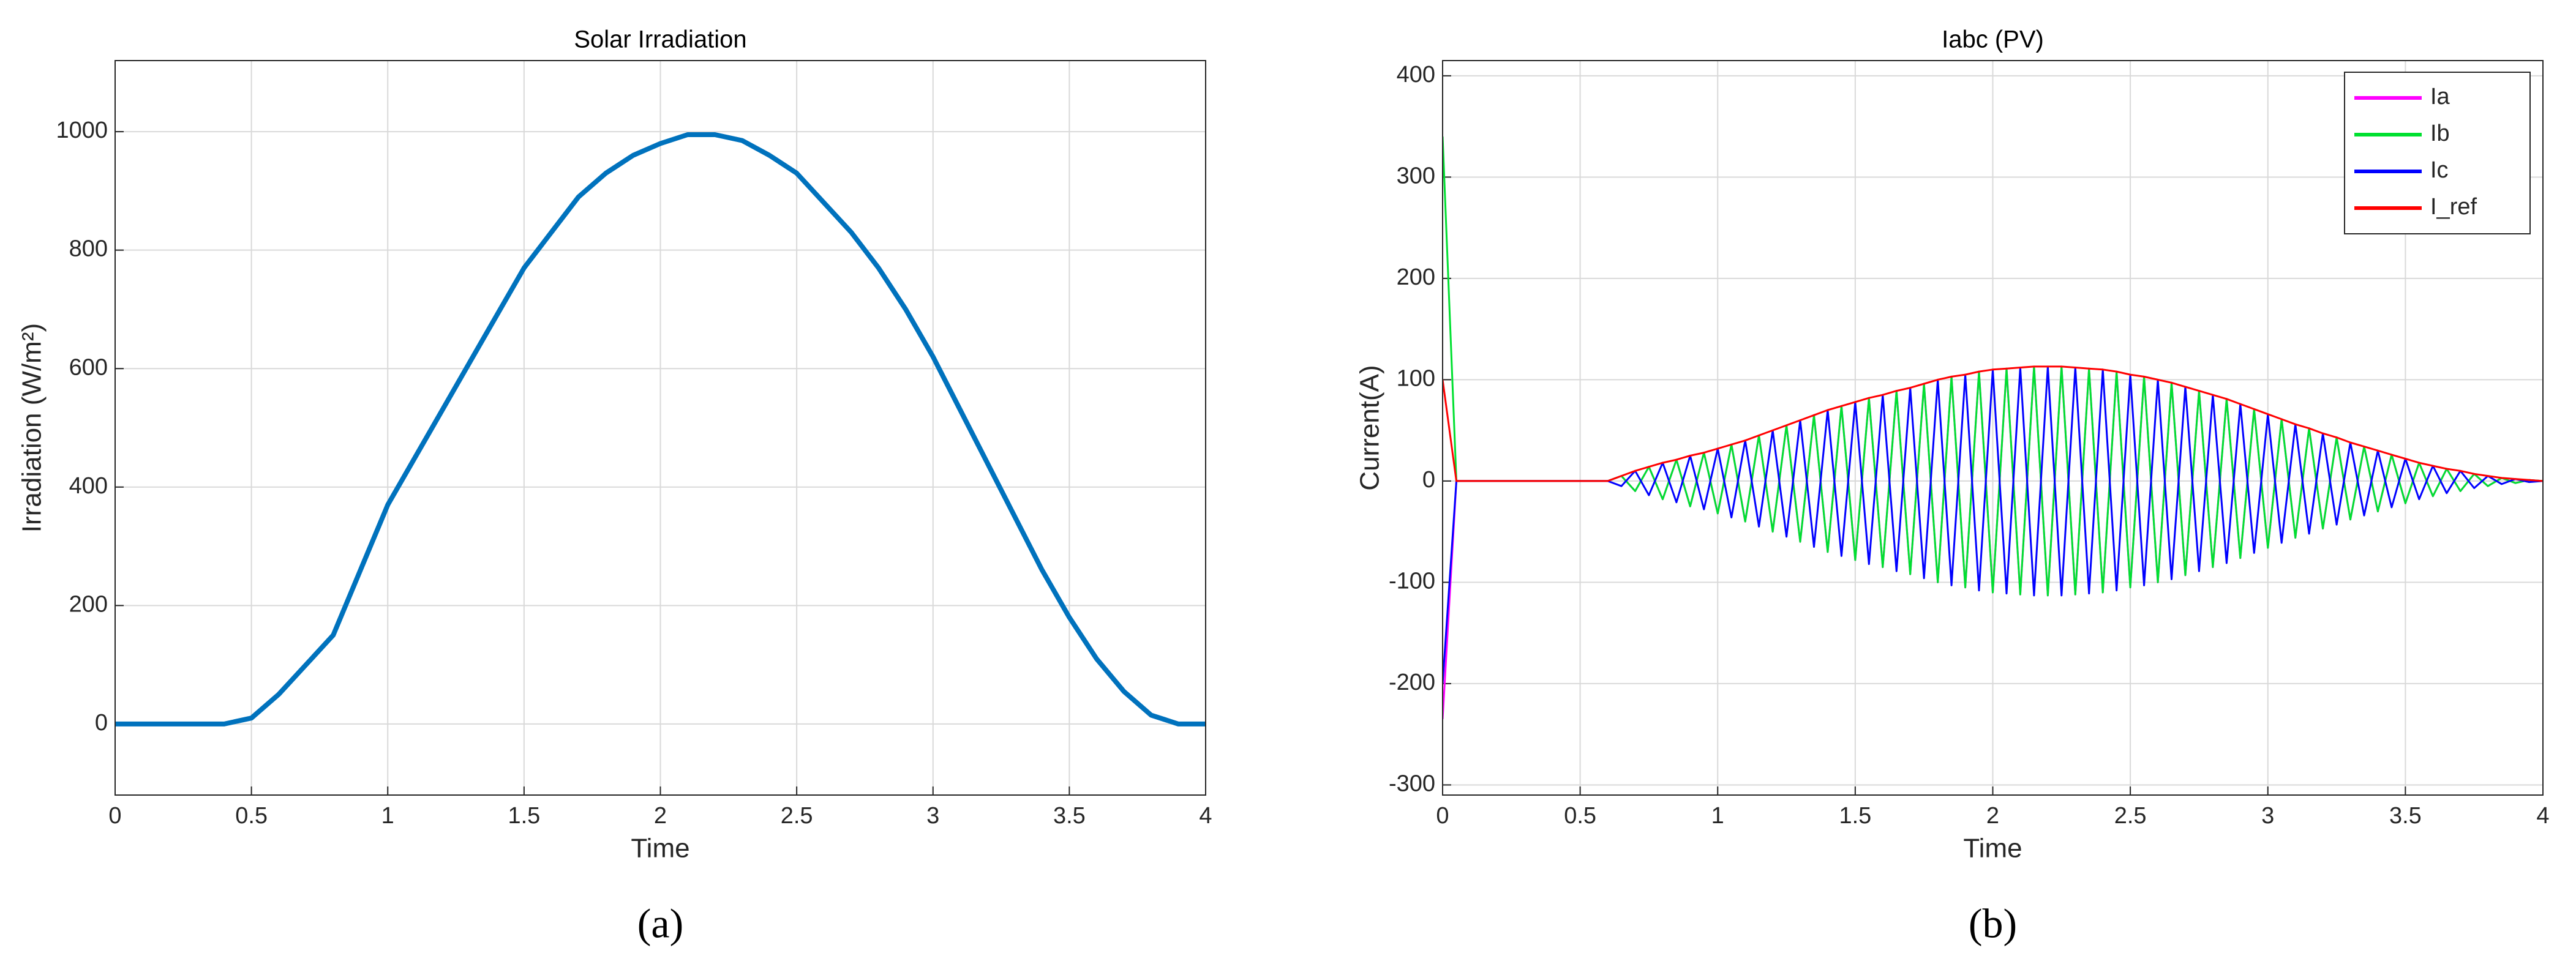 The image size is (2576, 975). Describe the element at coordinates (1416, 176) in the screenshot. I see `y-tick-label: 300` at that location.